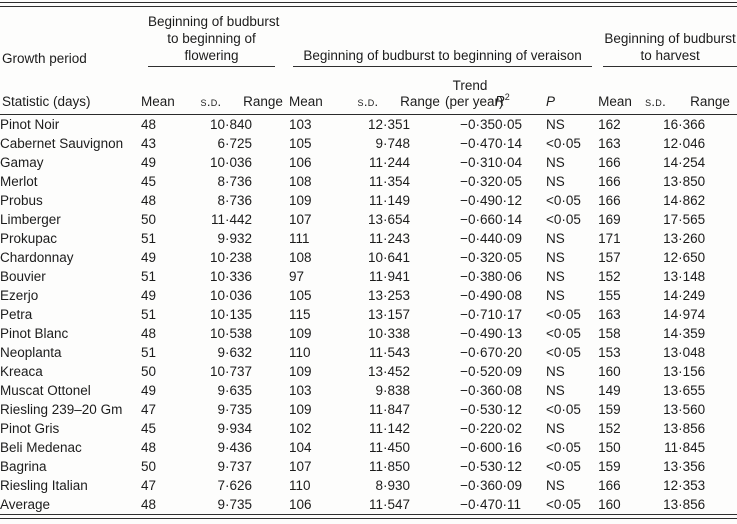 Image resolution: width=737 pixels, height=524 pixels. What do you see at coordinates (478, 466) in the screenshot?
I see `cell-veraison-trend: −0·53` at bounding box center [478, 466].